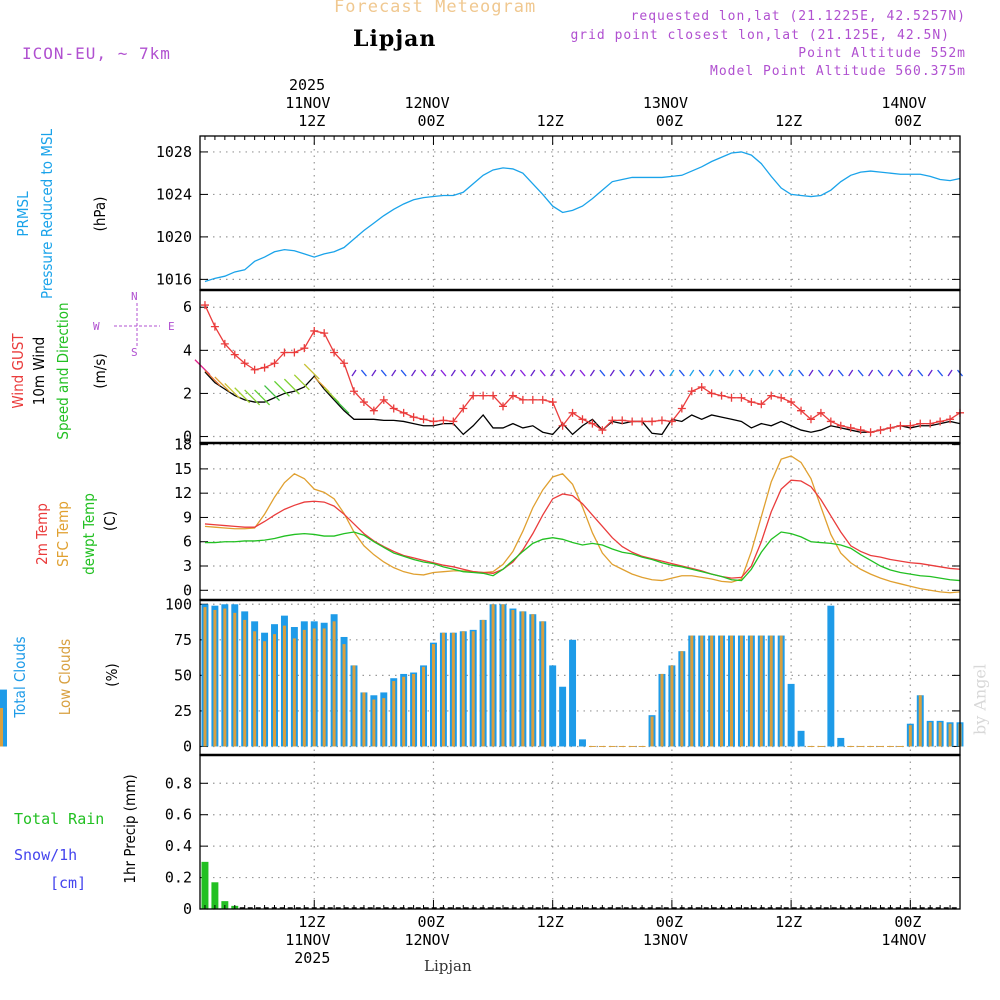 The height and width of the screenshot is (1000, 1000). Describe the element at coordinates (65, 677) in the screenshot. I see `label-low-clouds: Low Clouds` at that location.